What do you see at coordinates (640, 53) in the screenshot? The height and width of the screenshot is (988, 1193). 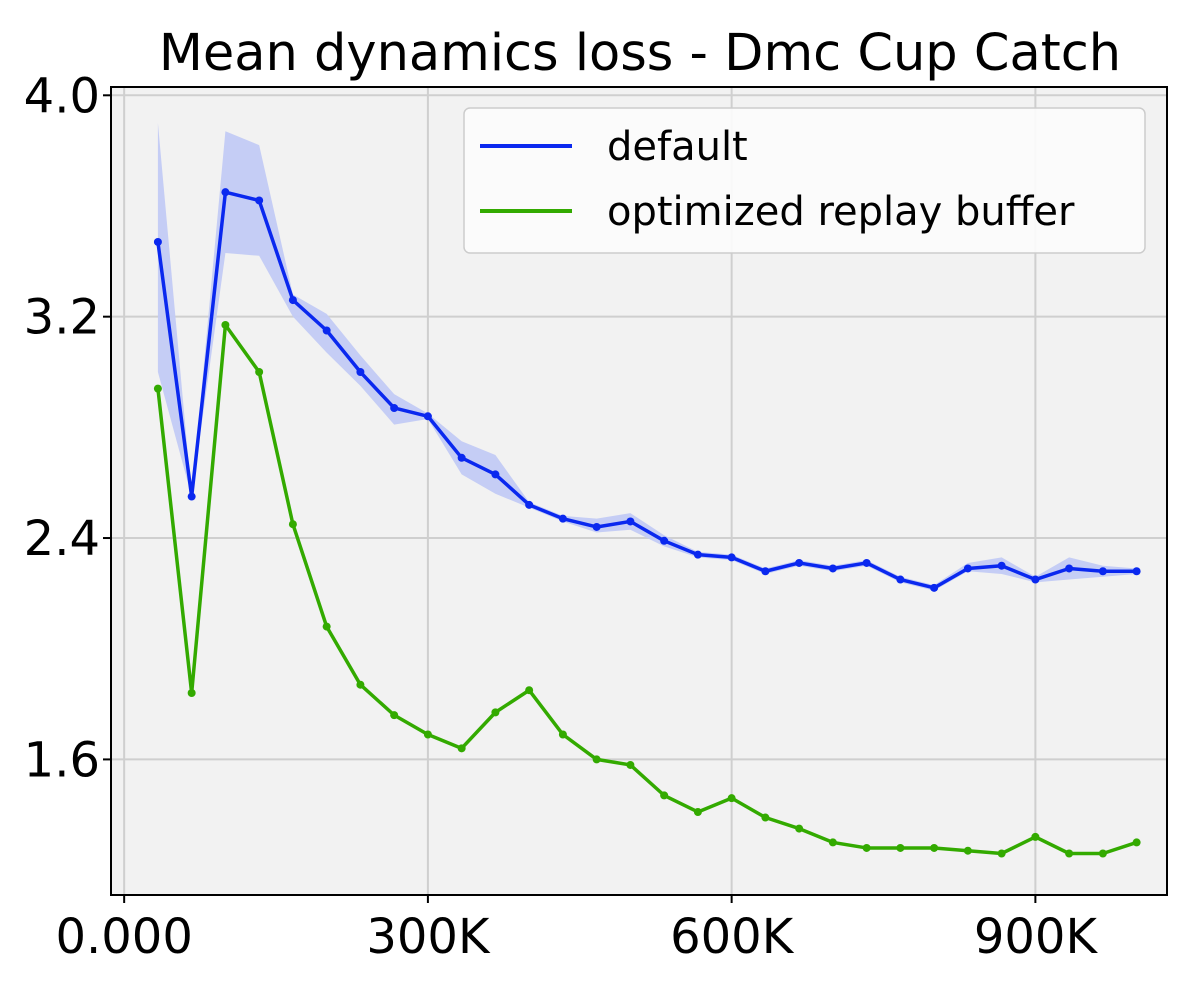 I see `chart-title: Mean dynamics loss - Dmc Cup Catch` at bounding box center [640, 53].